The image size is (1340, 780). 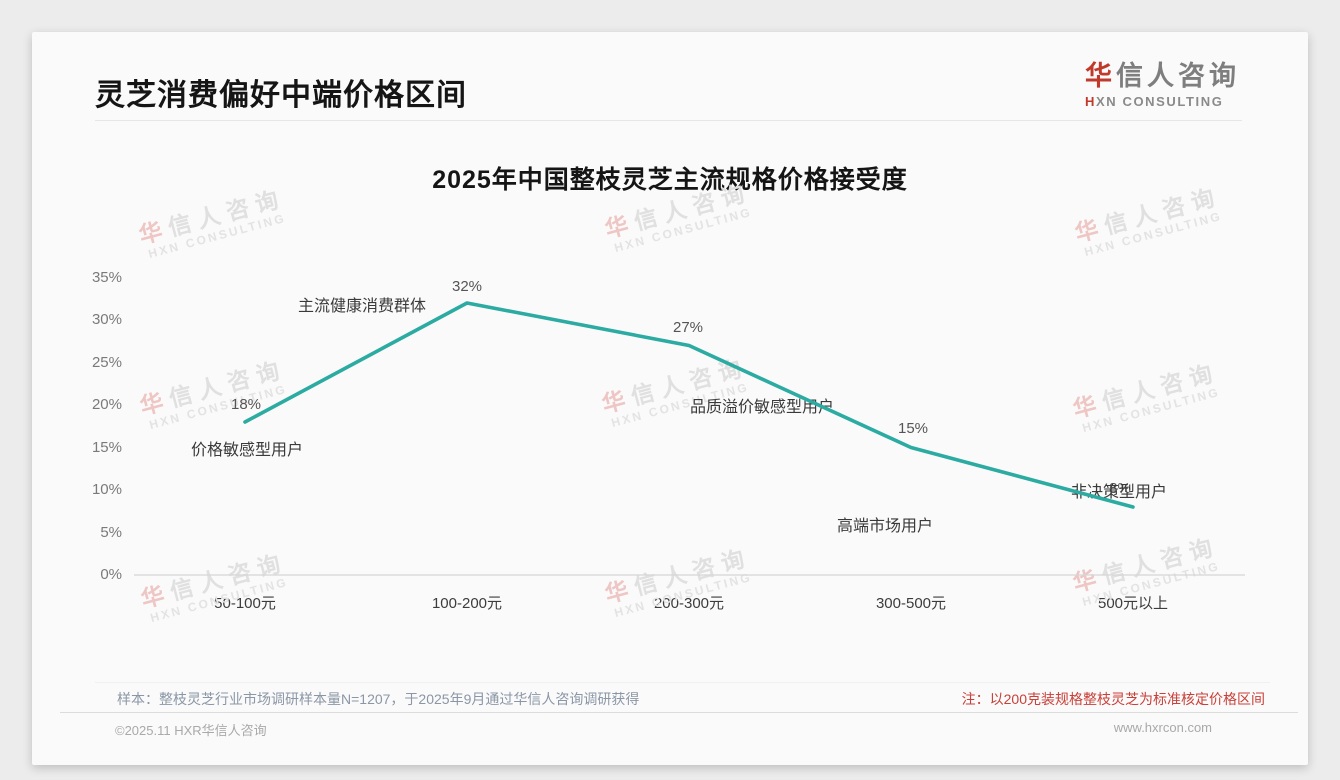 What do you see at coordinates (1162, 76) in the screenshot?
I see `logo-chinese-text: 华信人咨询` at bounding box center [1162, 76].